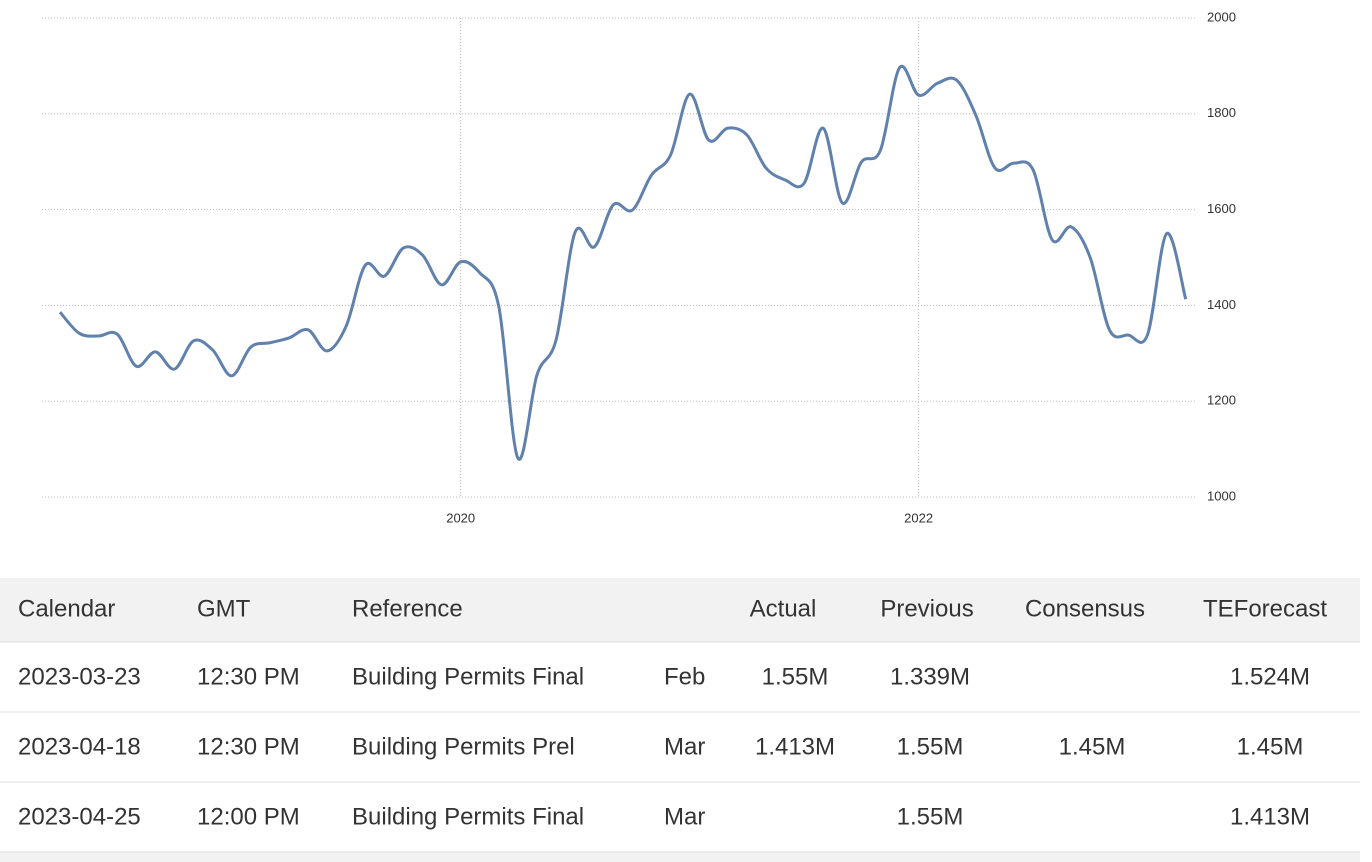 This screenshot has height=862, width=1372. Describe the element at coordinates (79, 746) in the screenshot. I see `table-cell: 2023-04-18` at that location.